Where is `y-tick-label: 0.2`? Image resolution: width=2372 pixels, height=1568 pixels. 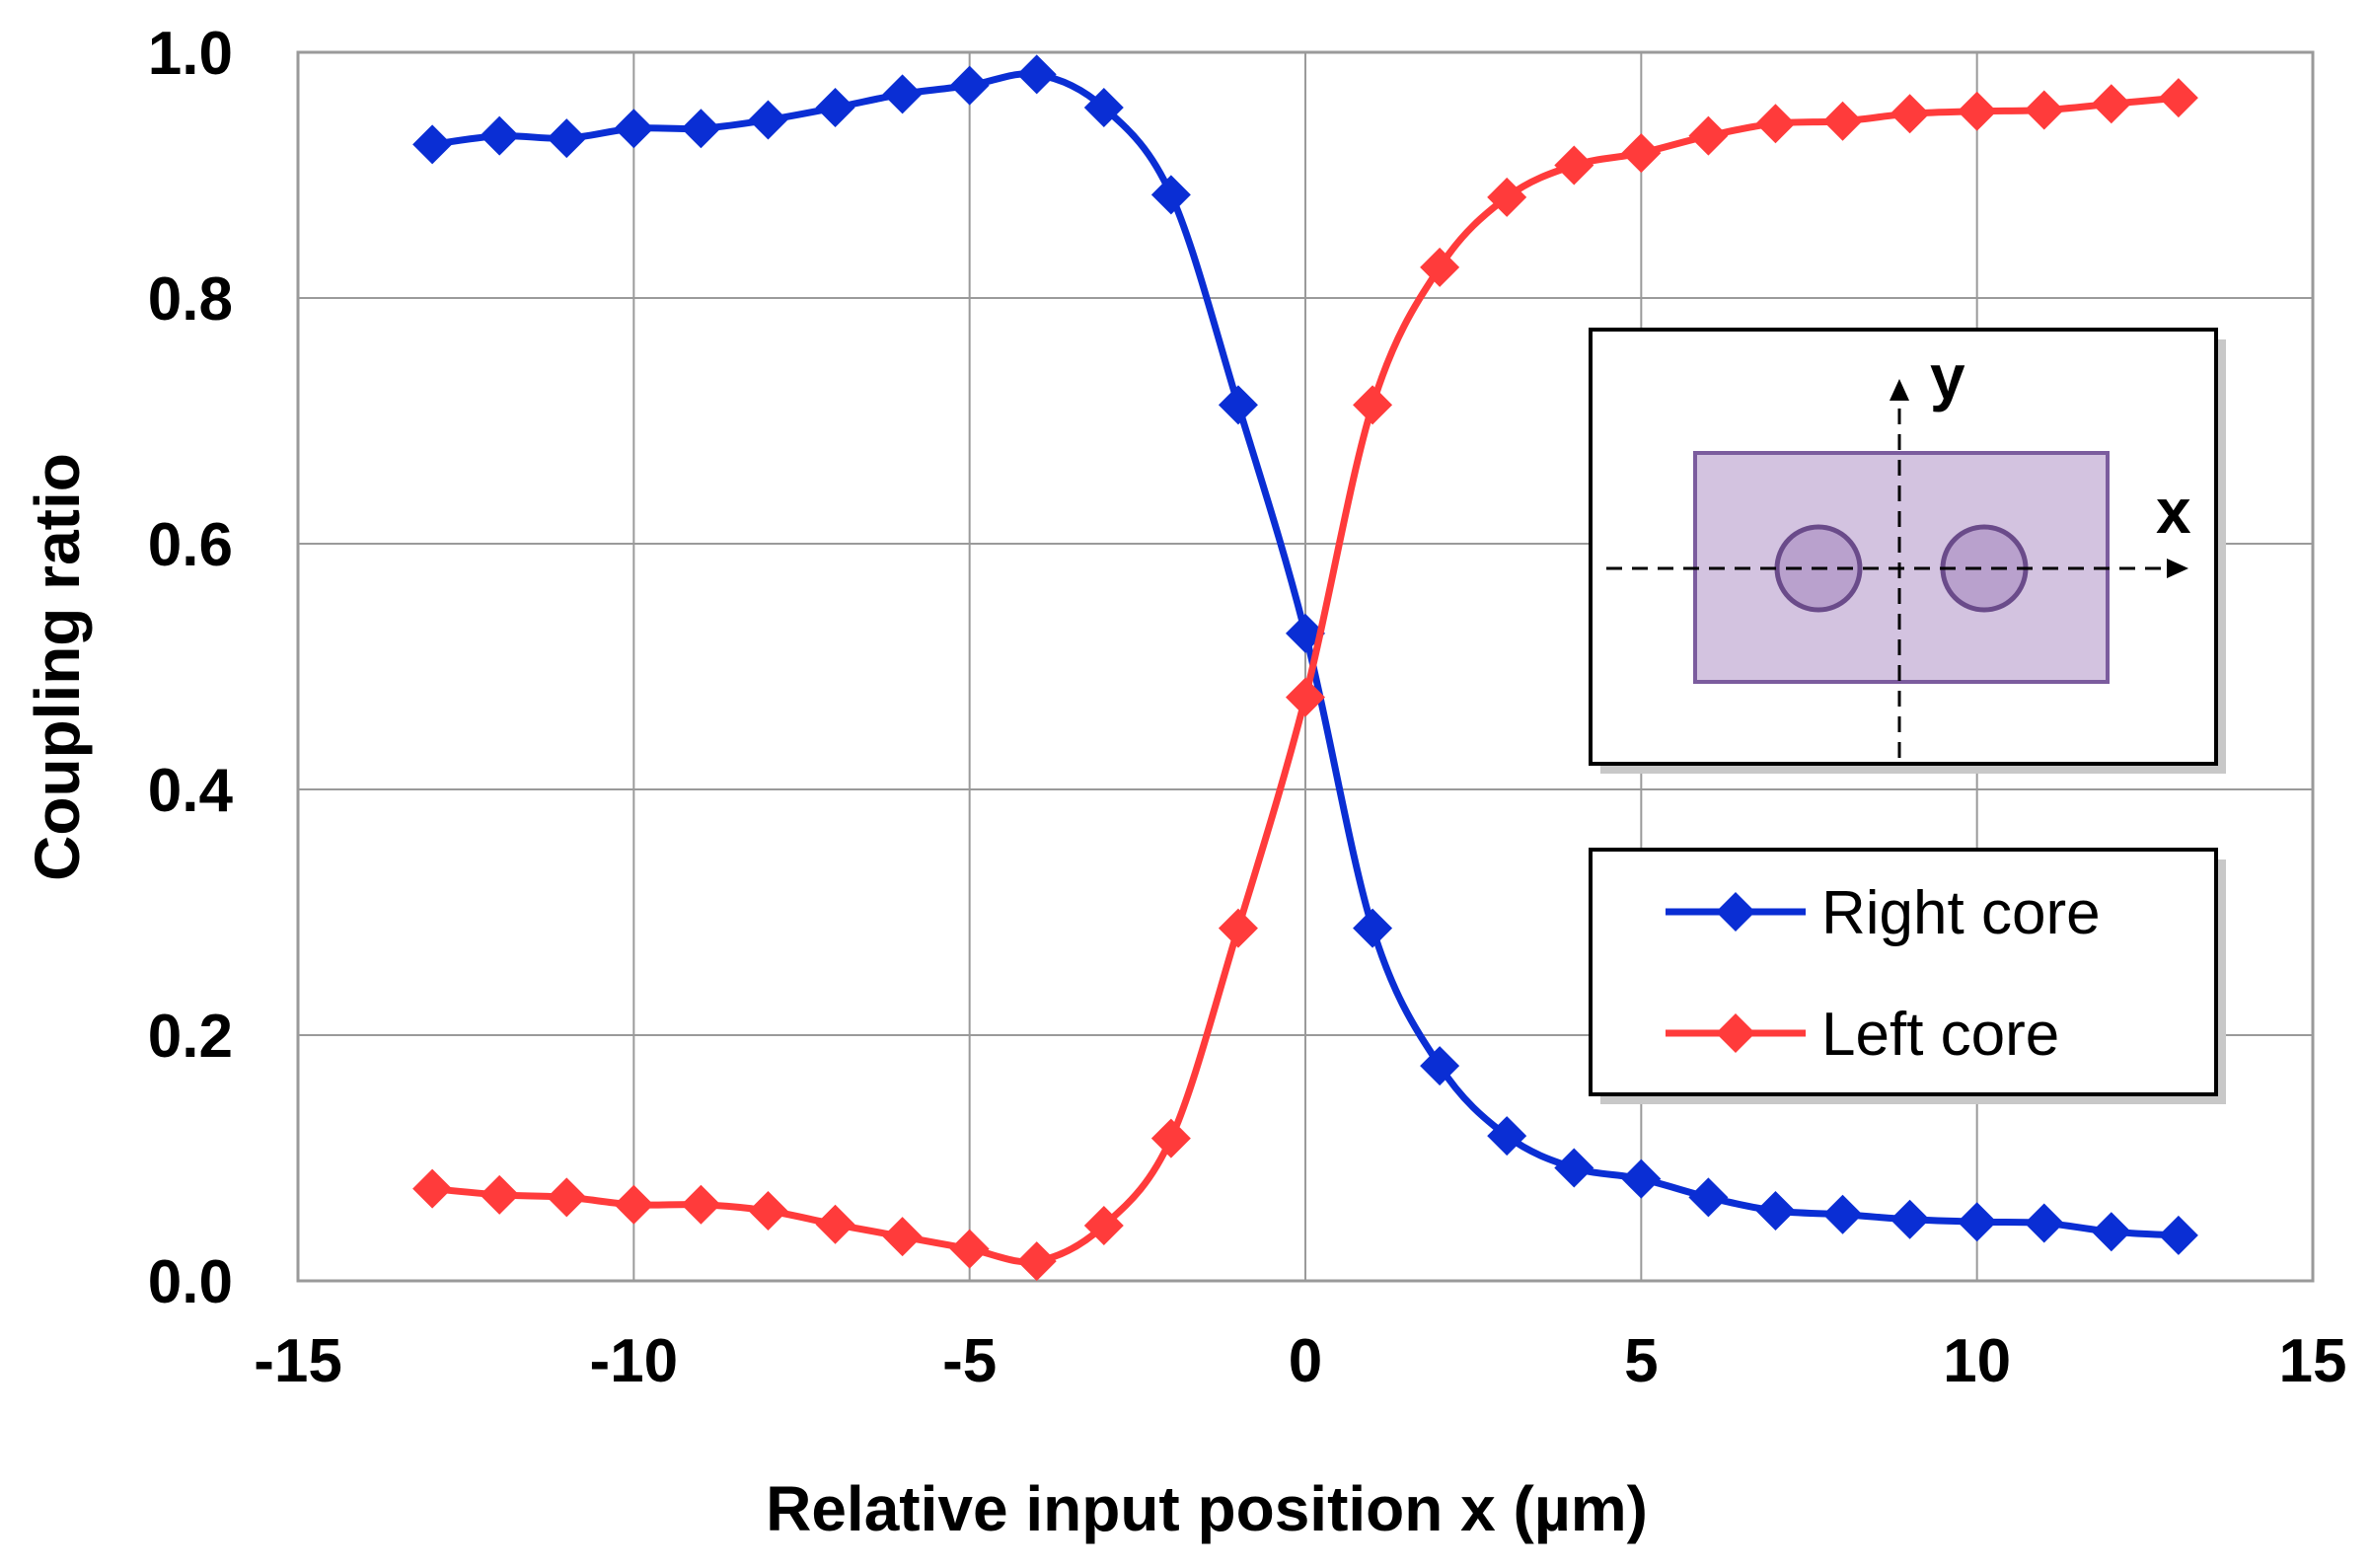
y-tick-label: 0.2 is located at coordinates (190, 1037).